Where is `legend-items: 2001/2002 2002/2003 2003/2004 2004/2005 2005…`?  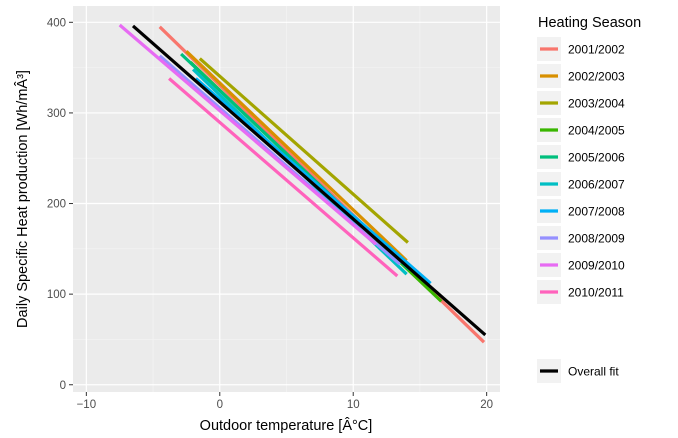 legend-items: 2001/2002 2002/2003 2003/2004 2004/2005 2005… is located at coordinates (581, 170).